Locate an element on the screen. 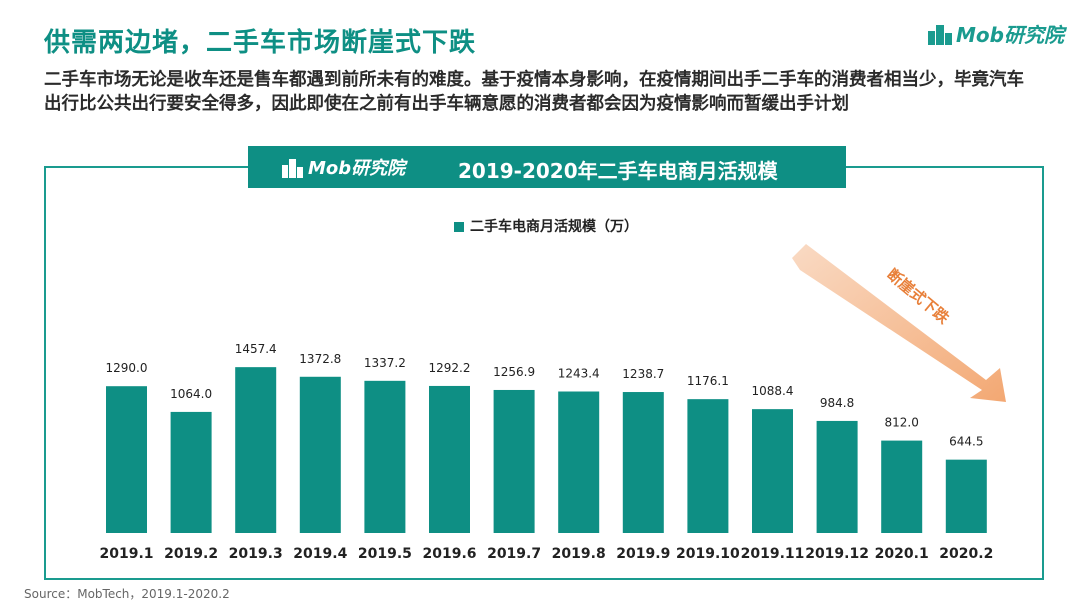 Image resolution: width=1080 pixels, height=608 pixels. chart-banner: Mob研究院 2019-2020年二手车电商月活规模 is located at coordinates (547, 167).